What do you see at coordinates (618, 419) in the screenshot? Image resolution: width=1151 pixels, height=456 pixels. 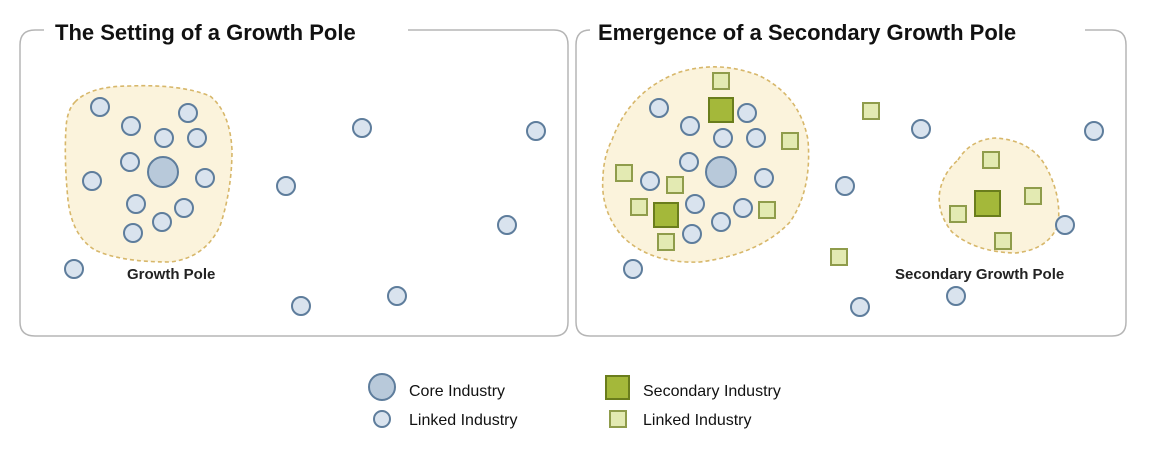 I see `legend-linked-industry-square-swatch` at bounding box center [618, 419].